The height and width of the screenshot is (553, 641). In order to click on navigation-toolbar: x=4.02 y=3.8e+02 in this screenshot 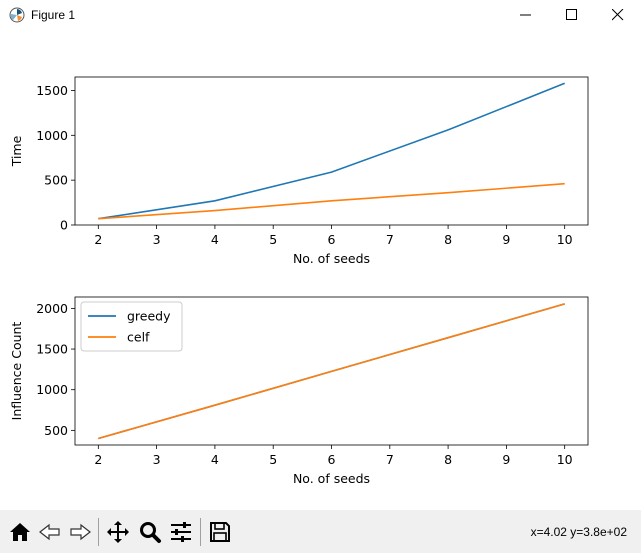, I will do `click(320, 531)`.